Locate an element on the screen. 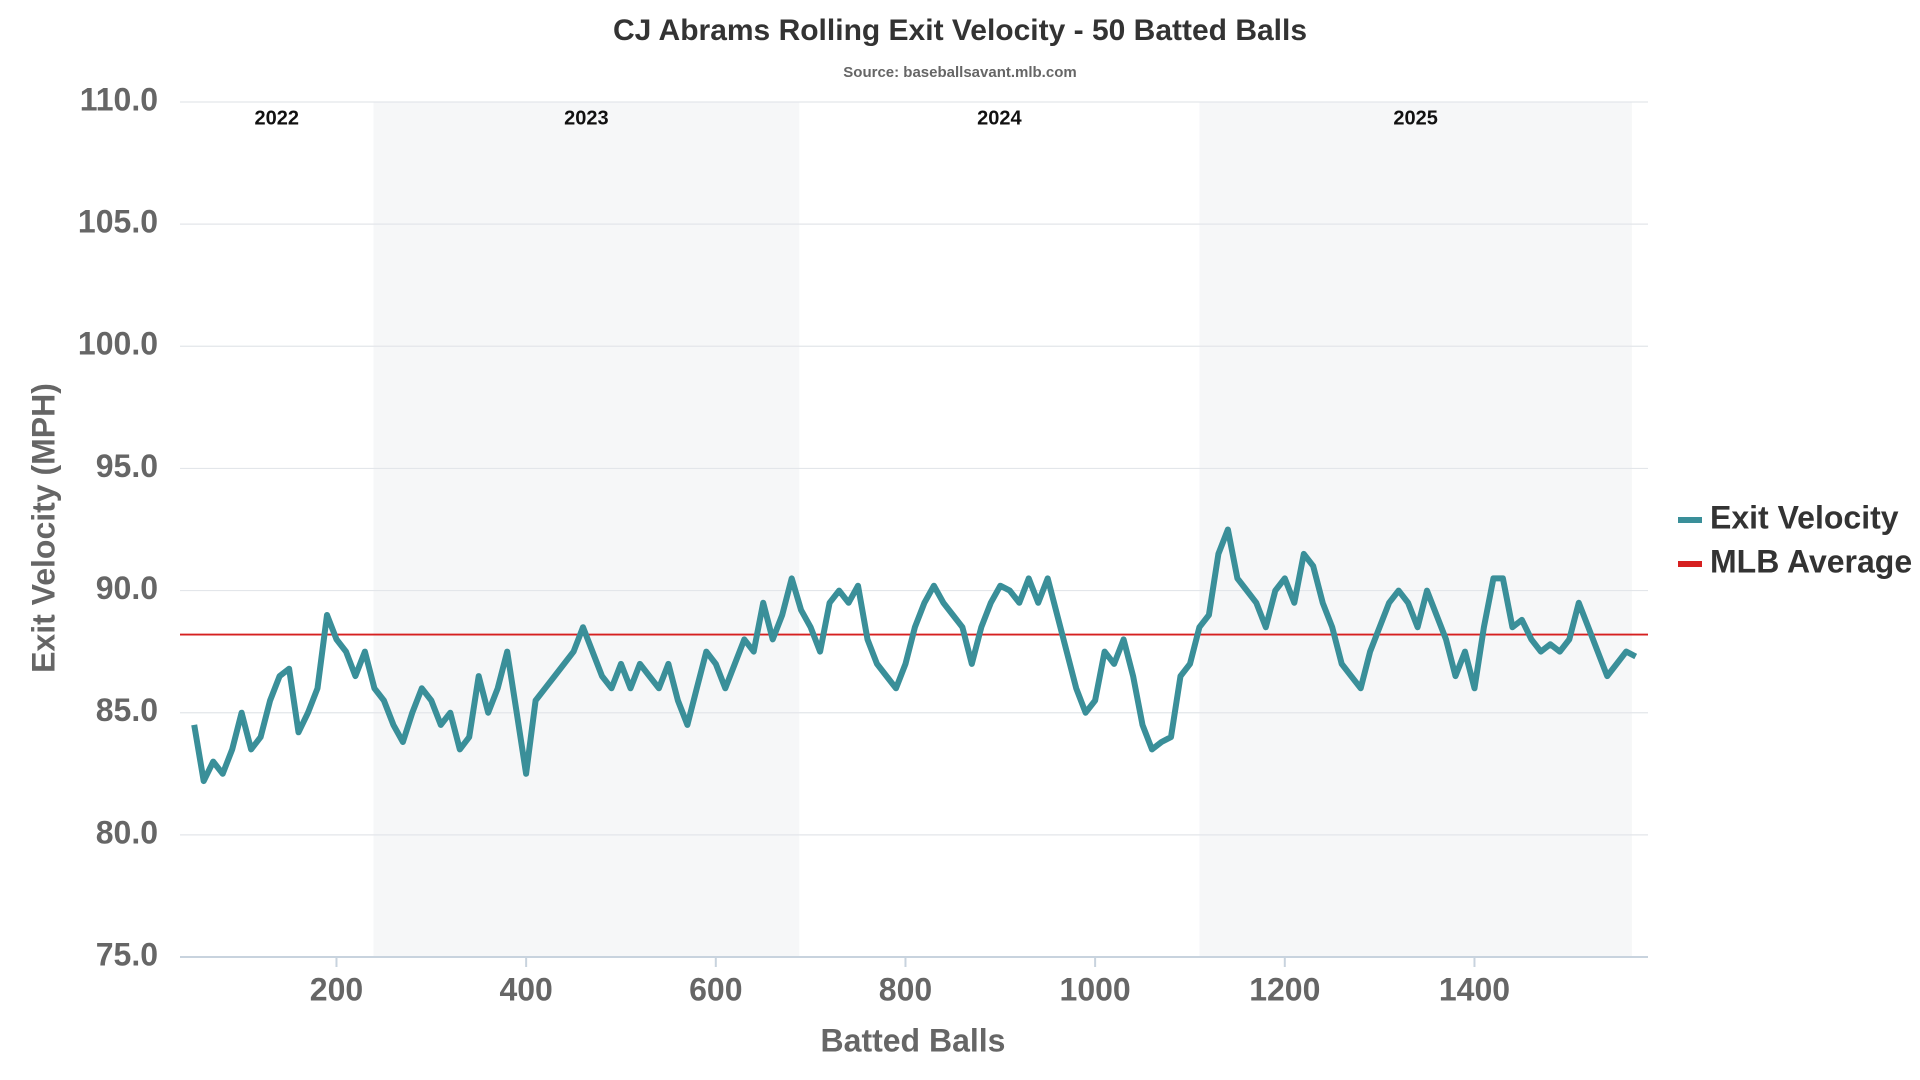 This screenshot has width=1920, height=1080. x-tick-label: 1000 is located at coordinates (1095, 989).